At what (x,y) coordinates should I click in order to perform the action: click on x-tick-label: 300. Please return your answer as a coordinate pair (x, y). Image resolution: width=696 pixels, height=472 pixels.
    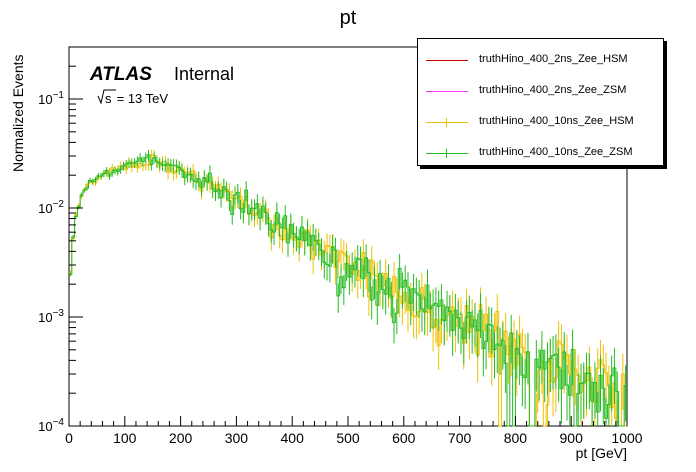
    Looking at the image, I should click on (237, 438).